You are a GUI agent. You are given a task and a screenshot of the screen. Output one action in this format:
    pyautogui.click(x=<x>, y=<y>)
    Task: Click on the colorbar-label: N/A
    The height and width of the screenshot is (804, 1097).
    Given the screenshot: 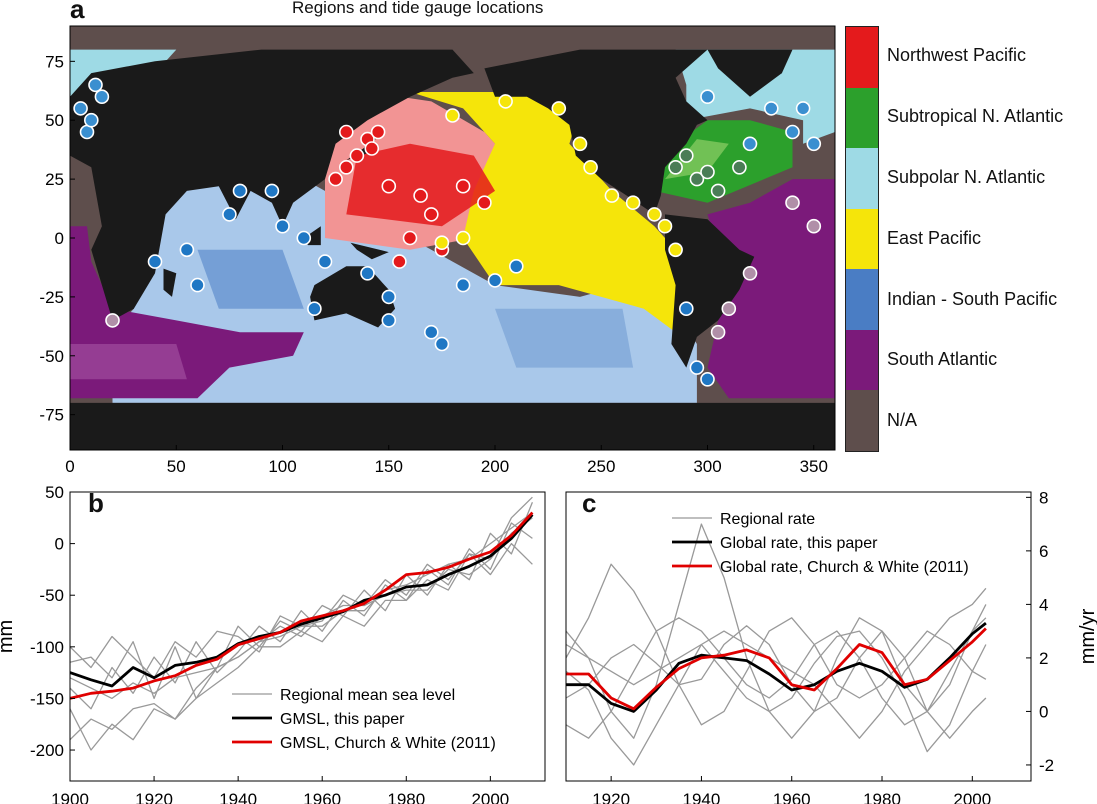 What is the action you would take?
    pyautogui.click(x=902, y=420)
    